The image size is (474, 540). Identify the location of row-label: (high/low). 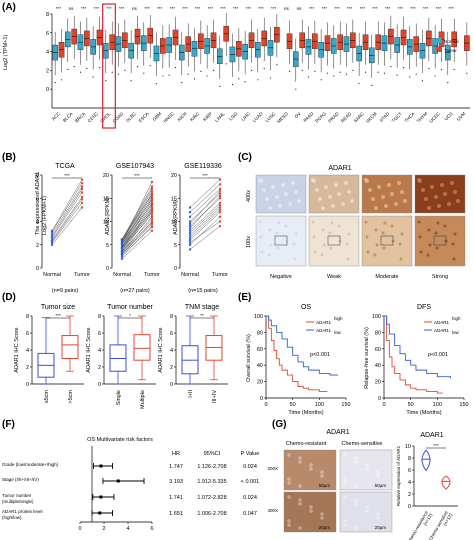
(12, 517).